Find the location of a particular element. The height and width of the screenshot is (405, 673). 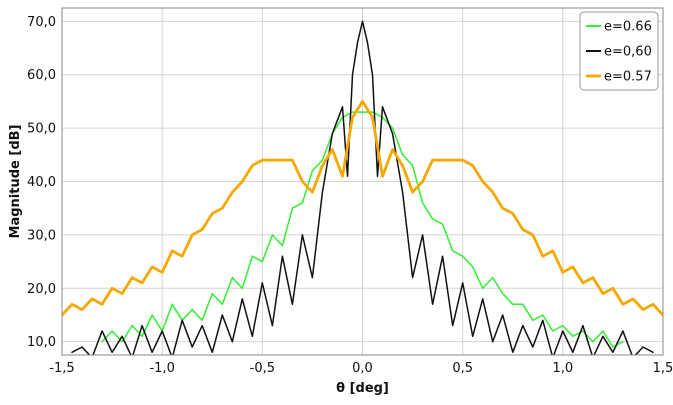

y-axis-ticks: 10,0 20,0 30,0 40,0 50,0 60,0 70,0 is located at coordinates (41, 182).